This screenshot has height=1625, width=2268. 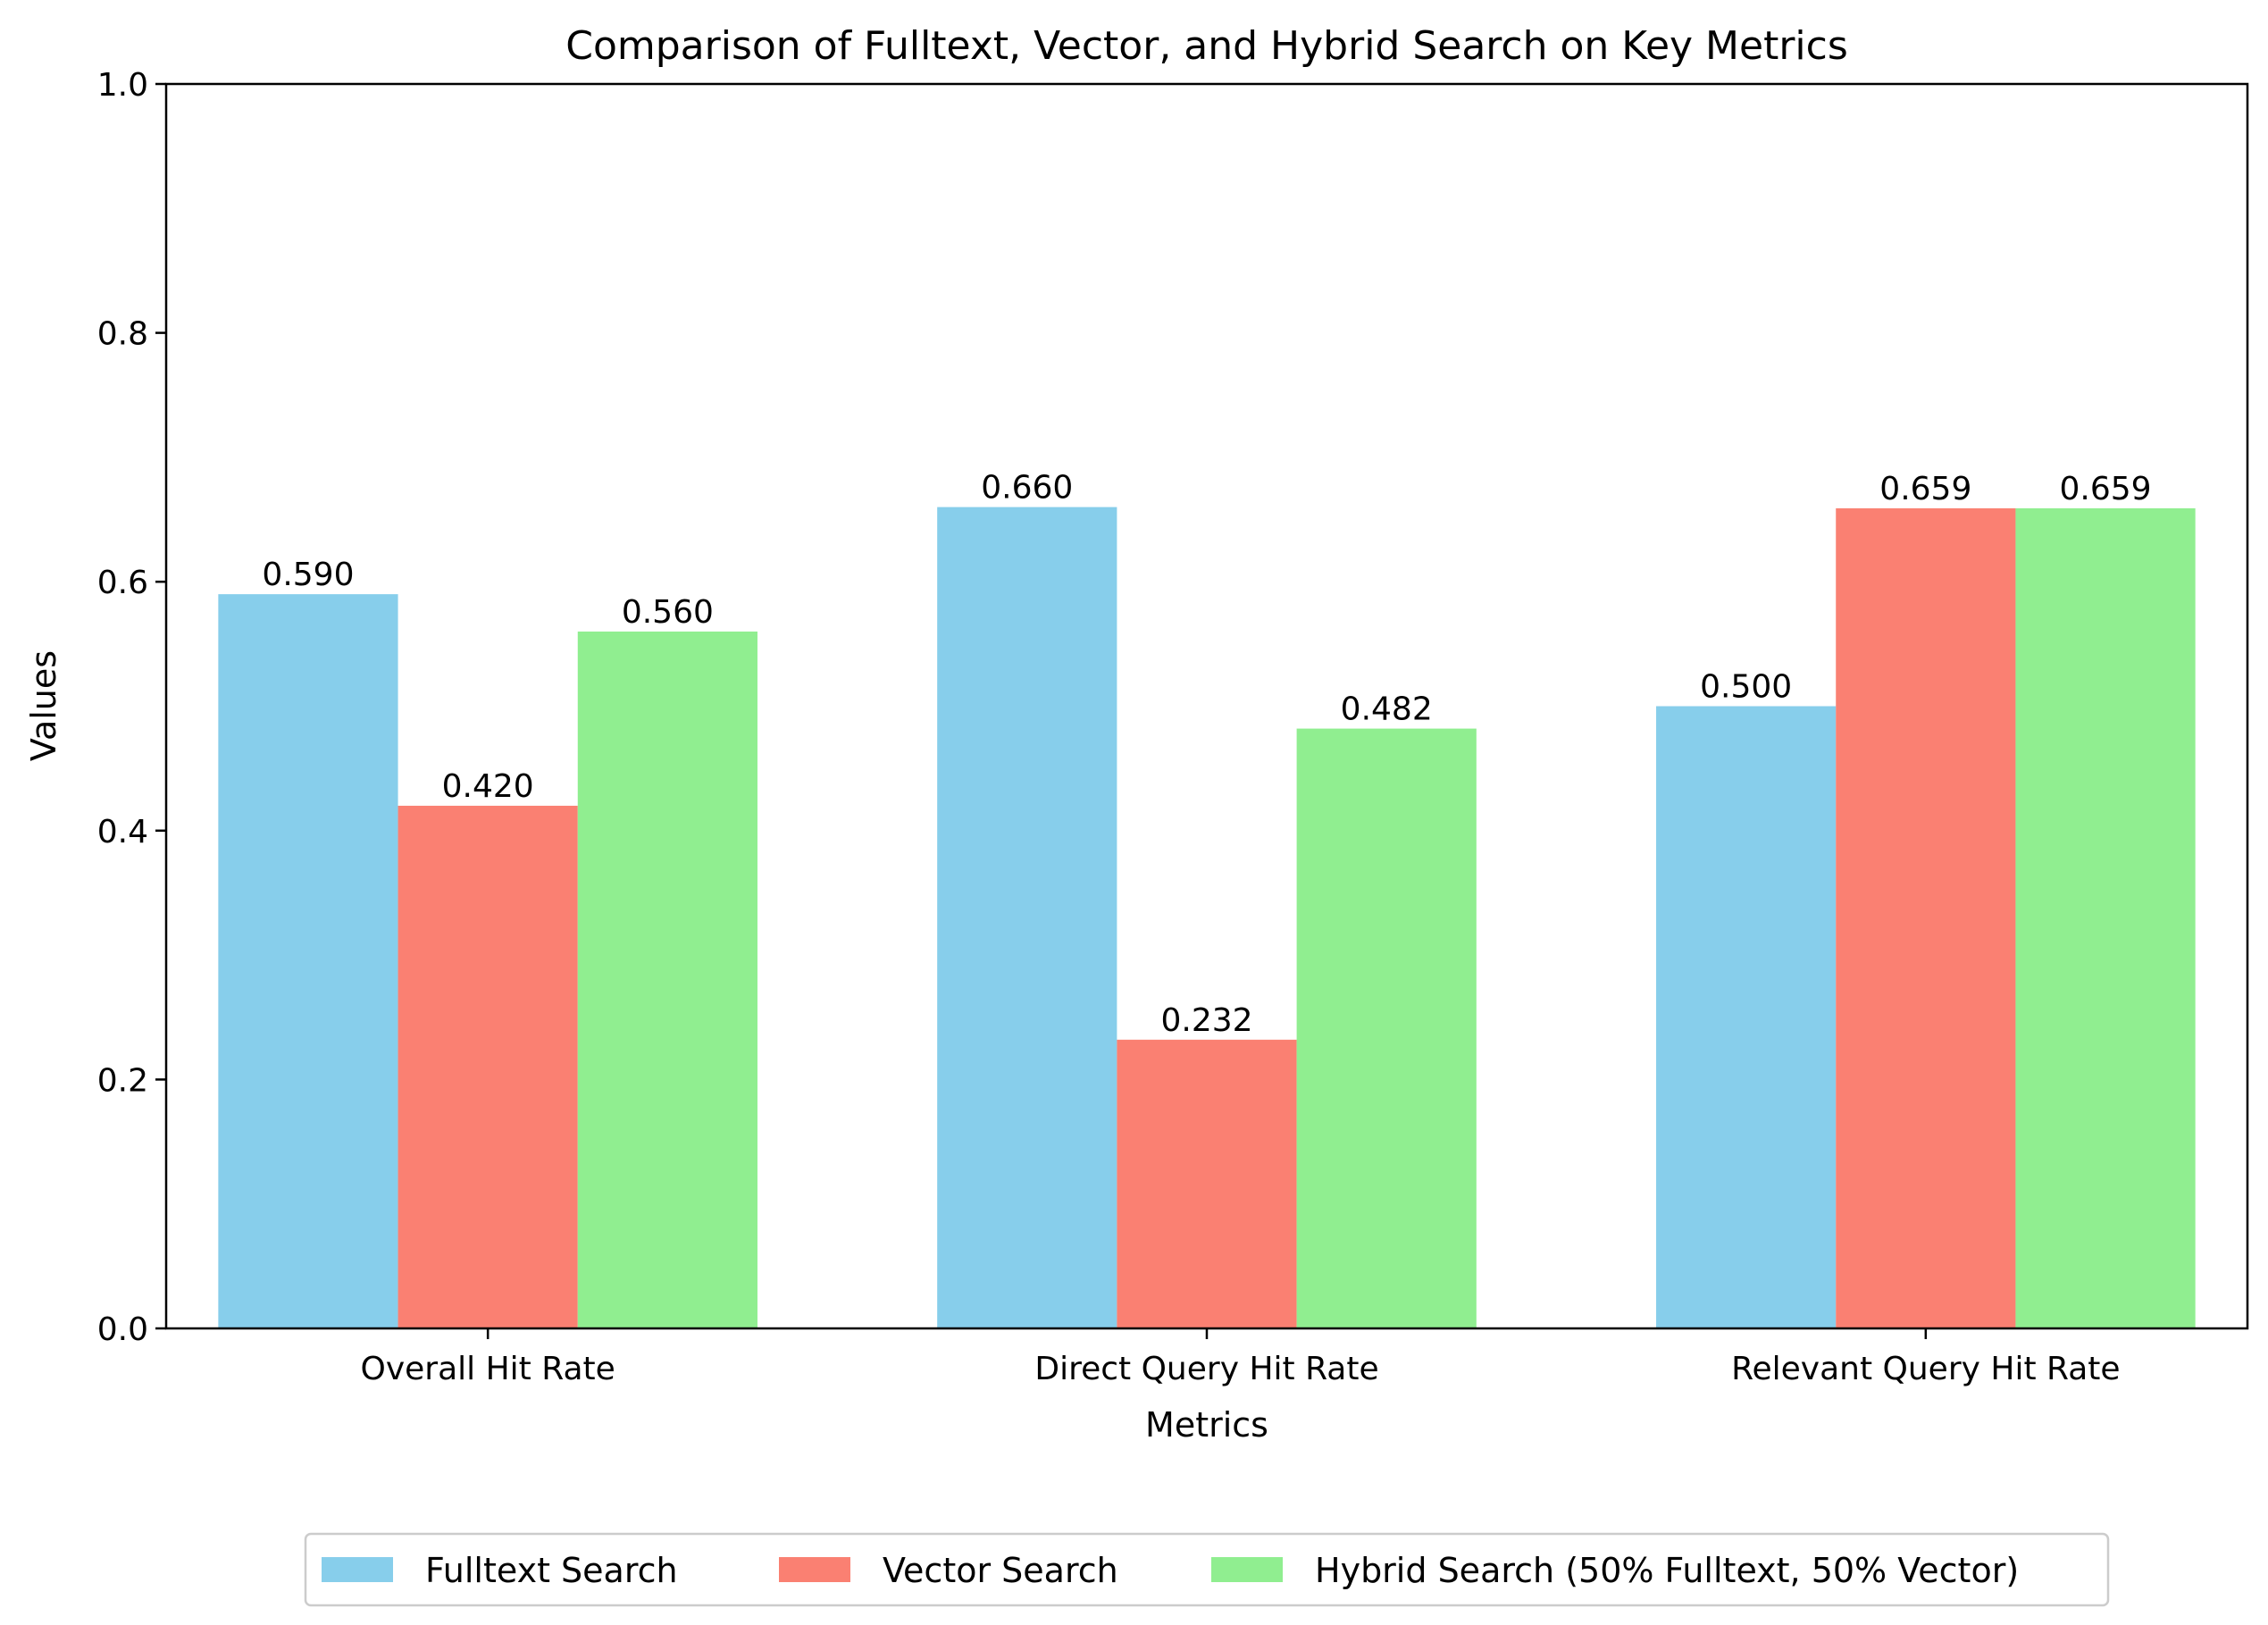 I want to click on y-tick-label: 0.4, so click(x=122, y=832).